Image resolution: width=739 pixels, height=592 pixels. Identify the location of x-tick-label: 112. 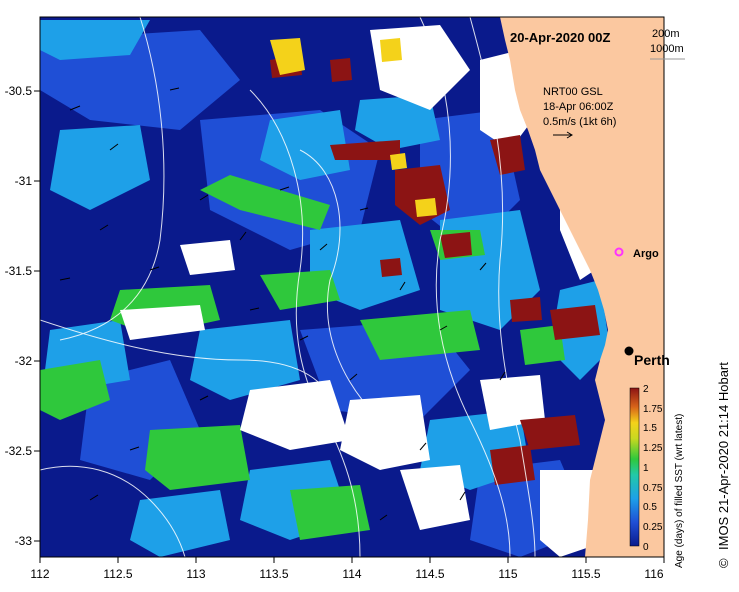
(39, 574).